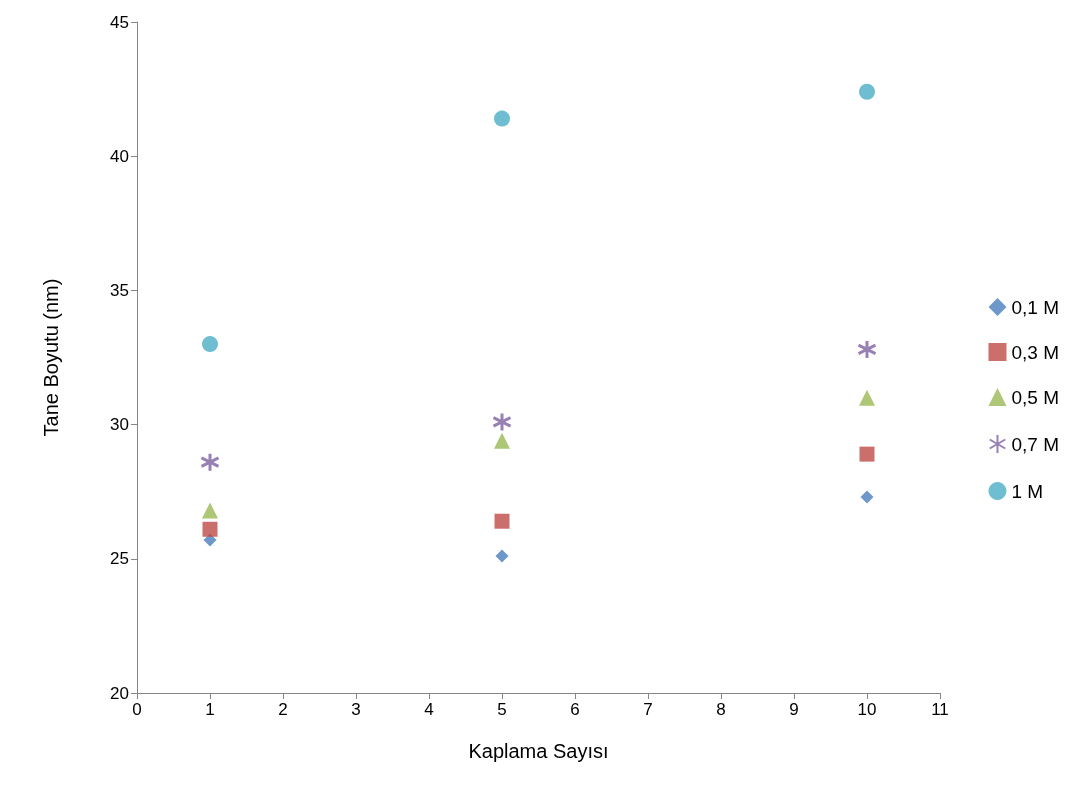  What do you see at coordinates (210, 709) in the screenshot?
I see `x-tick-label: 1` at bounding box center [210, 709].